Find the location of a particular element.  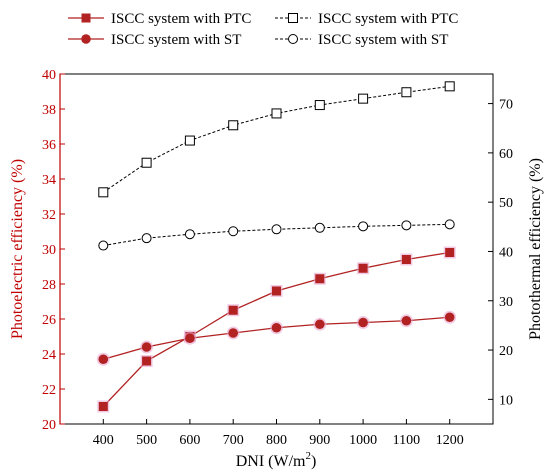

legend-marker-filled-square is located at coordinates (86, 18).